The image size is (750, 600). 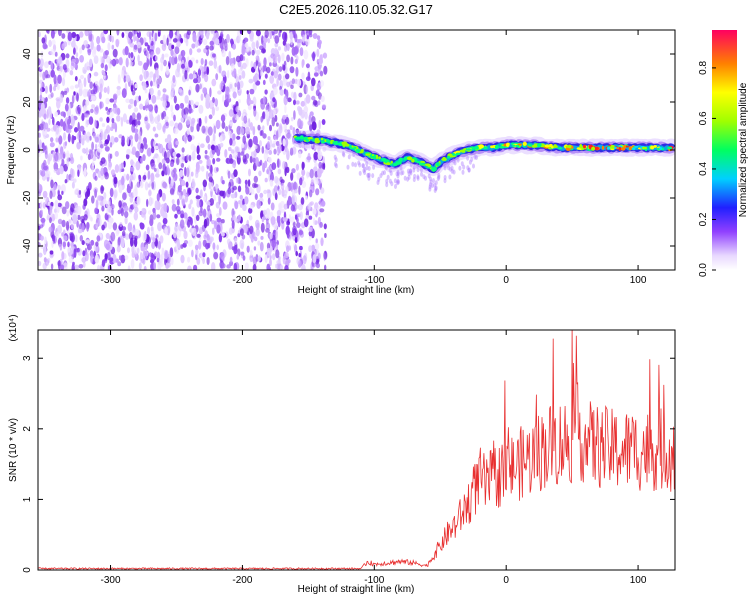 What do you see at coordinates (638, 280) in the screenshot?
I see `heatmap-x-tick-label: 100` at bounding box center [638, 280].